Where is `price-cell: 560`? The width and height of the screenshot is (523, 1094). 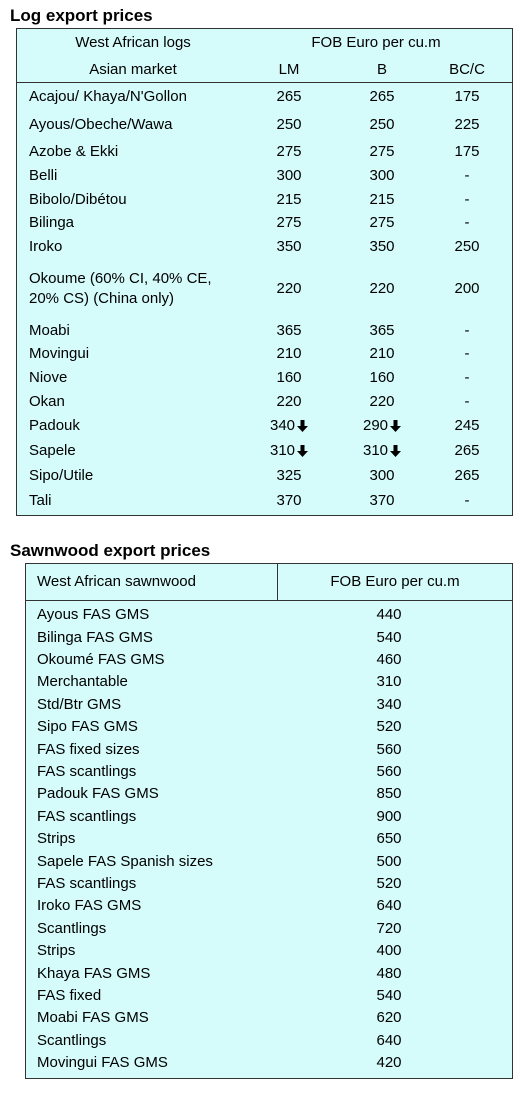 price-cell: 560 is located at coordinates (389, 749).